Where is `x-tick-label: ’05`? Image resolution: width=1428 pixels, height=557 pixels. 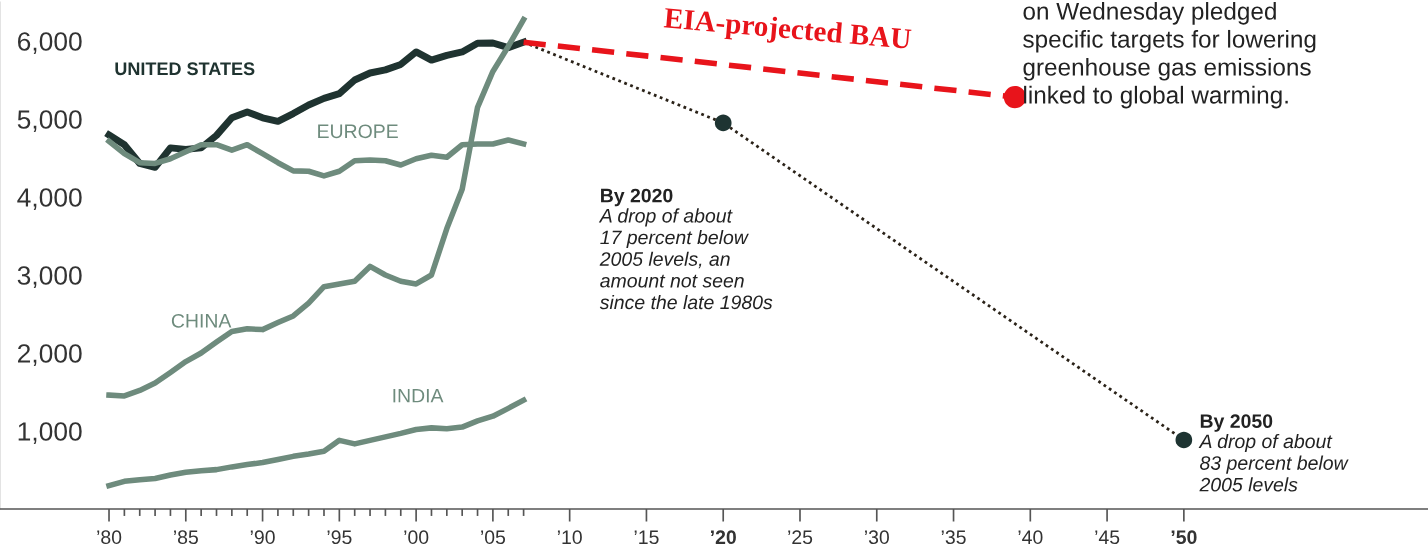 x-tick-label: ’05 is located at coordinates (493, 537).